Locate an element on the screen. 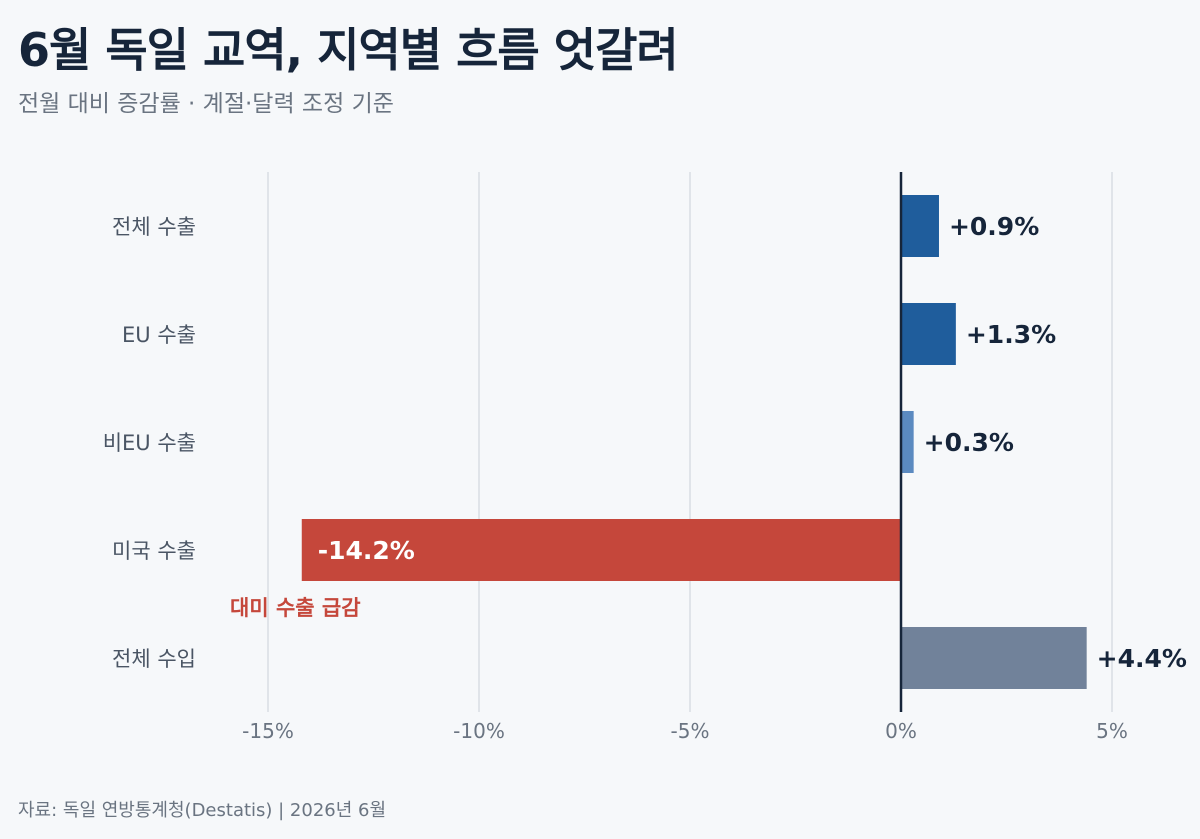  value-label: +4.4% is located at coordinates (1142, 658).